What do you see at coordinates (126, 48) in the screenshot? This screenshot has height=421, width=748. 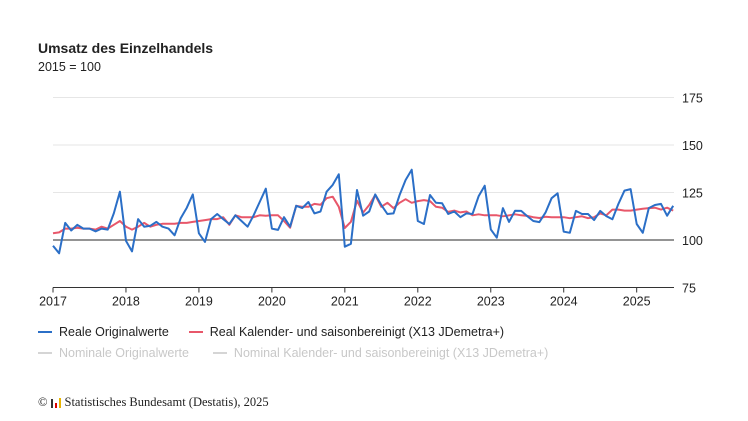 I see `chart-title: Umsatz des Einzelhandels` at bounding box center [126, 48].